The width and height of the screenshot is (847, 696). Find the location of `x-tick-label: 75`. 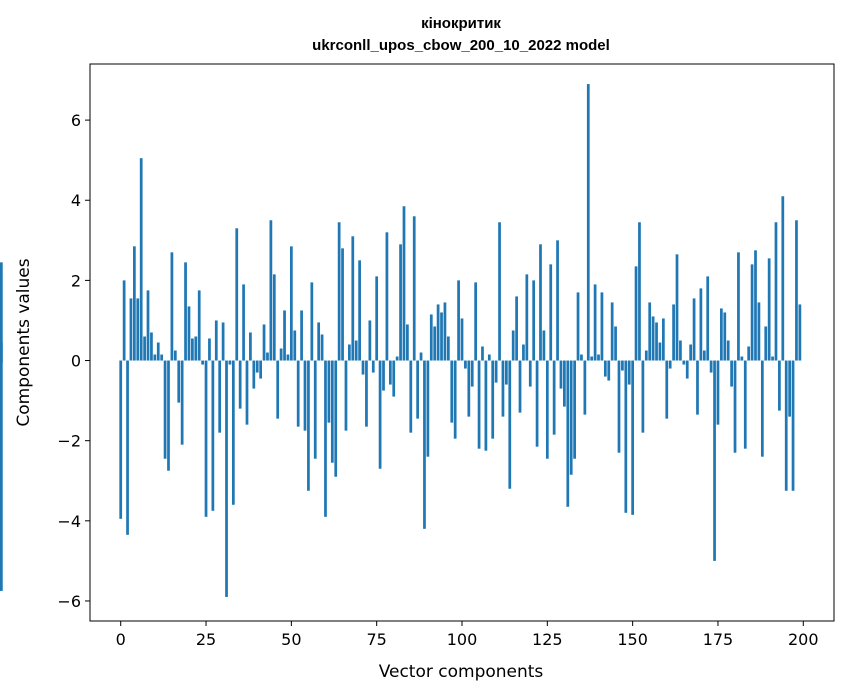

x-tick-label: 75 is located at coordinates (376, 639).